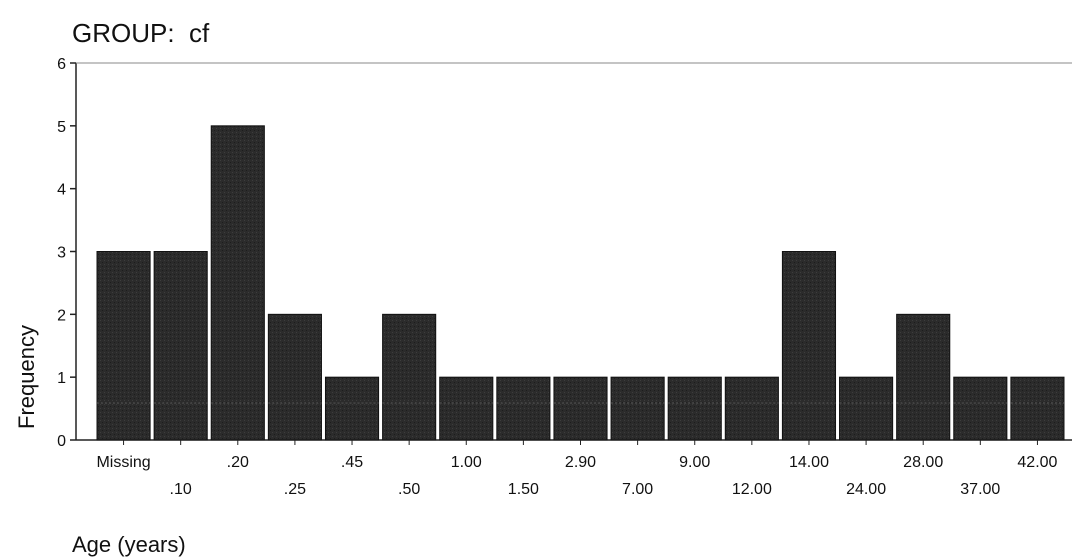  Describe the element at coordinates (352, 462) in the screenshot. I see `x-tick-label: .45` at that location.